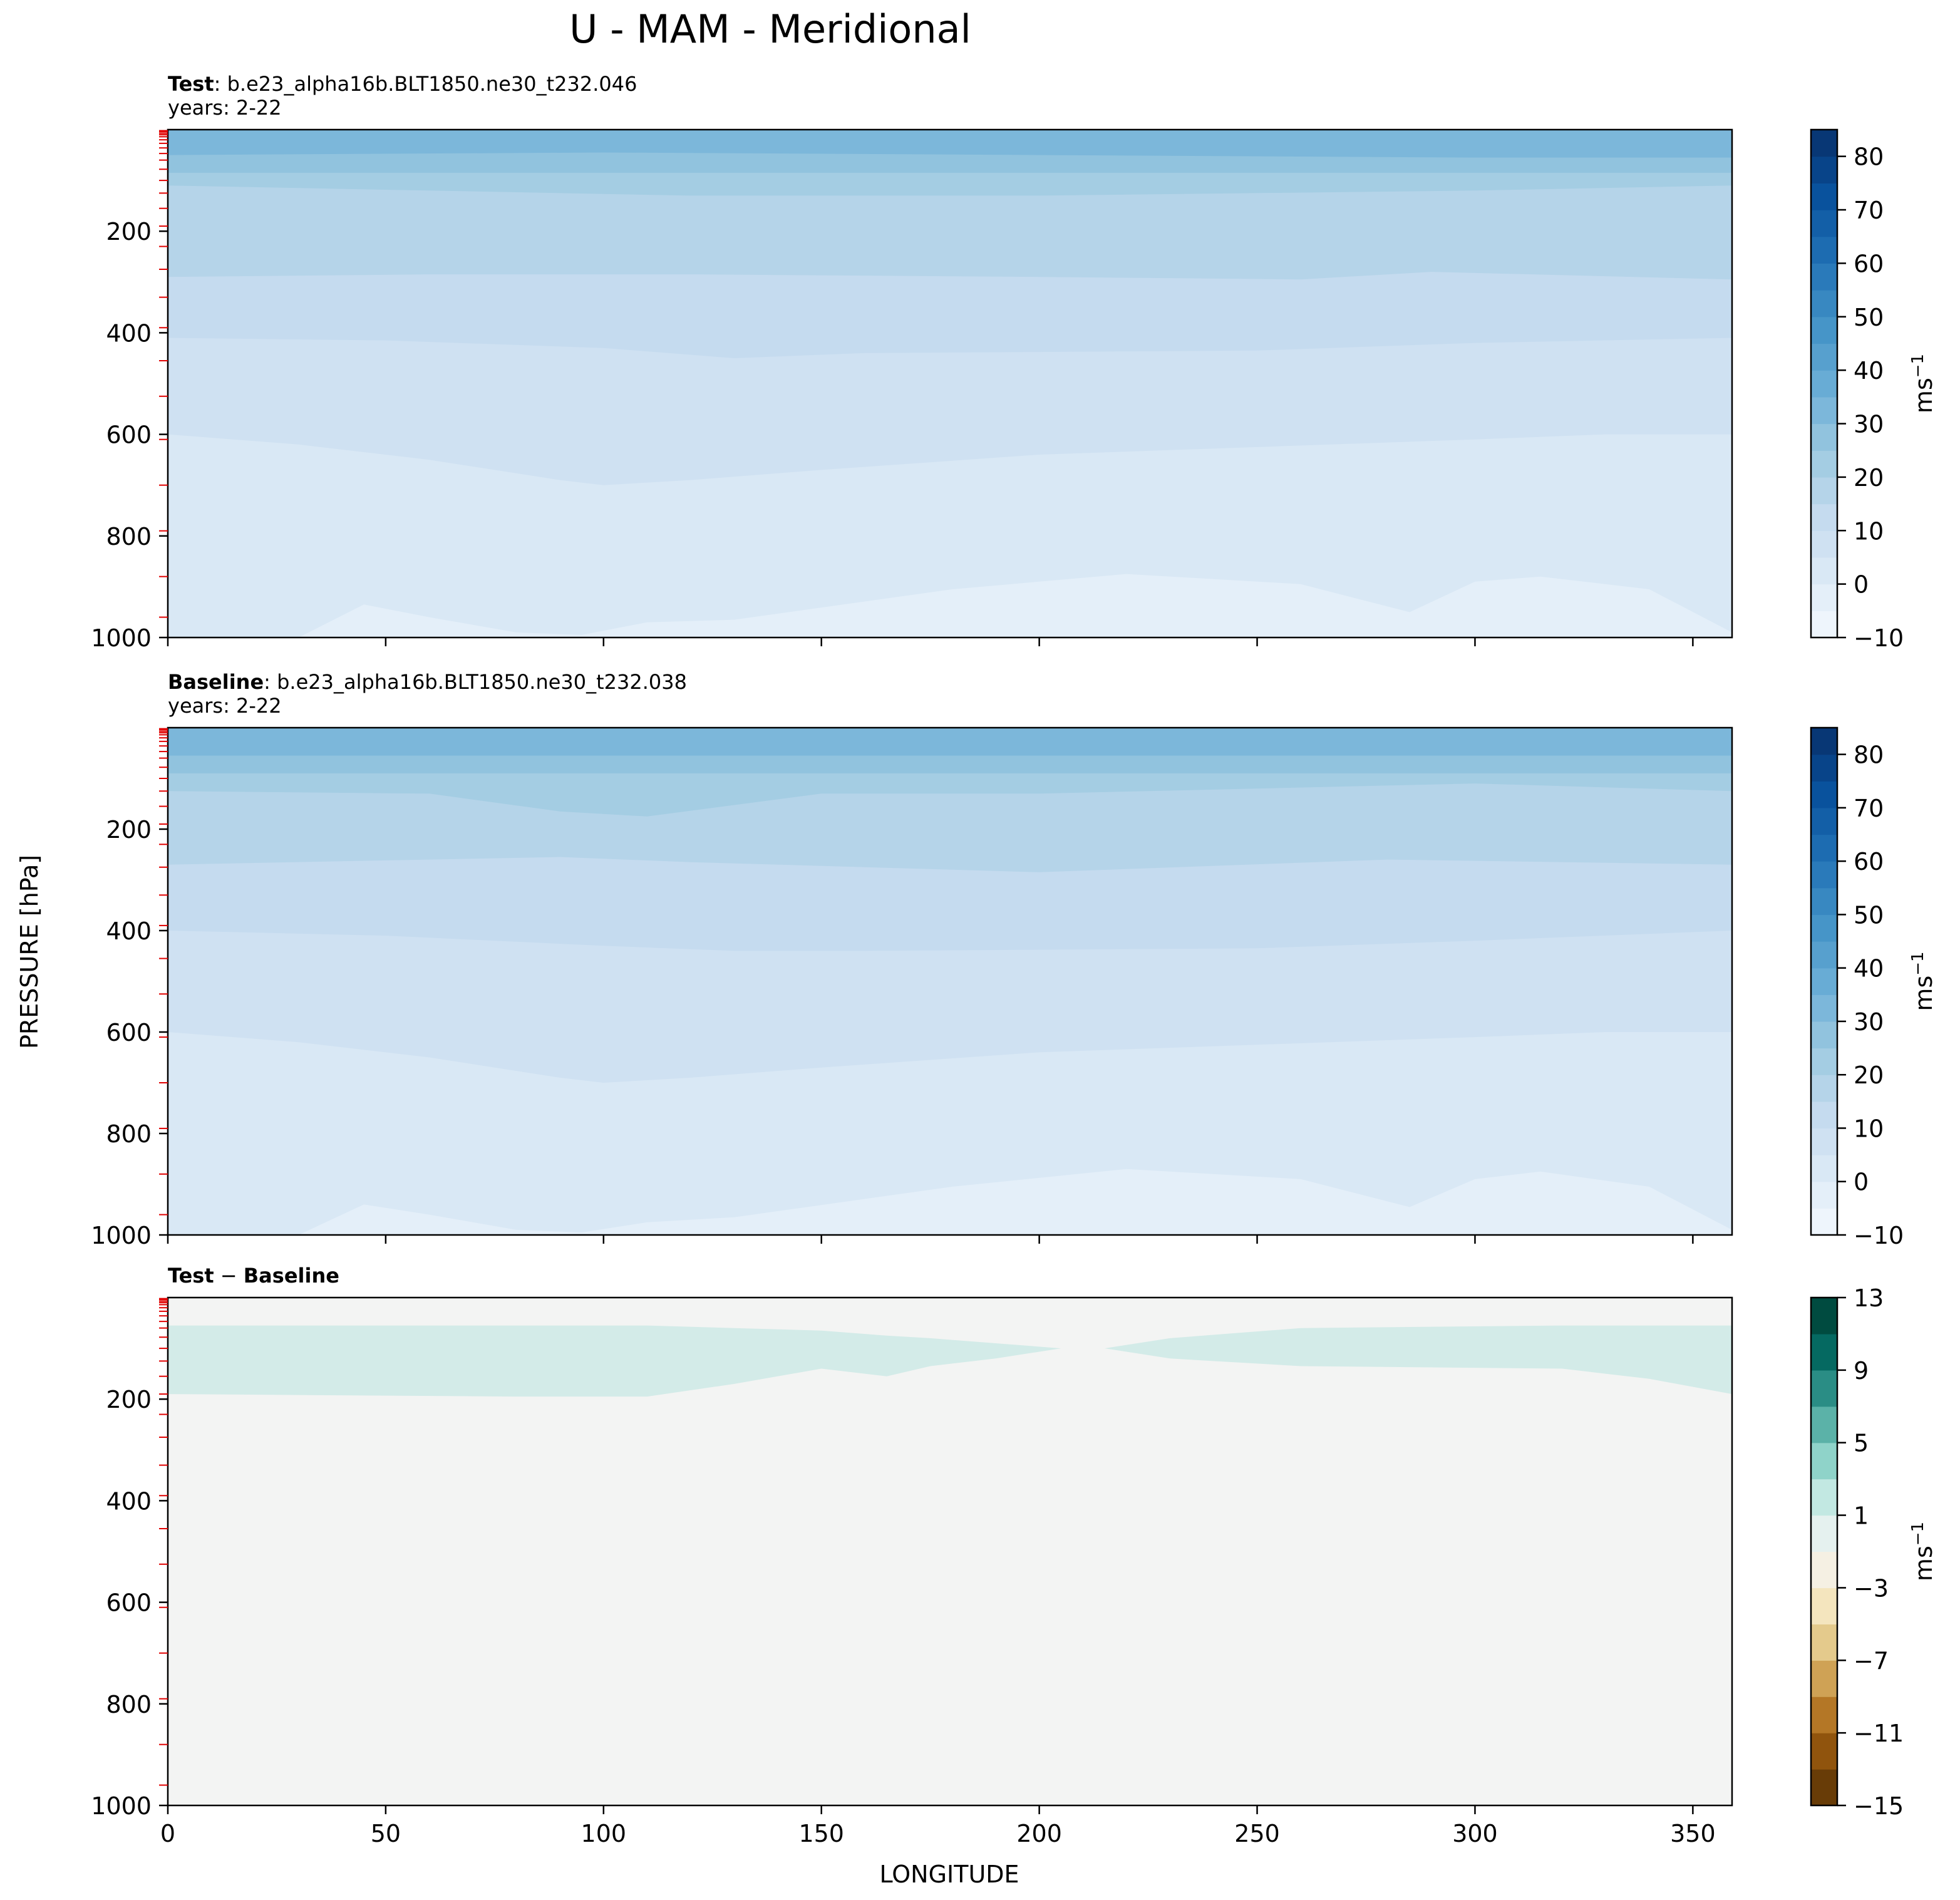 The image size is (1960, 1900). I want to click on x-tick-label: 350, so click(1693, 1833).